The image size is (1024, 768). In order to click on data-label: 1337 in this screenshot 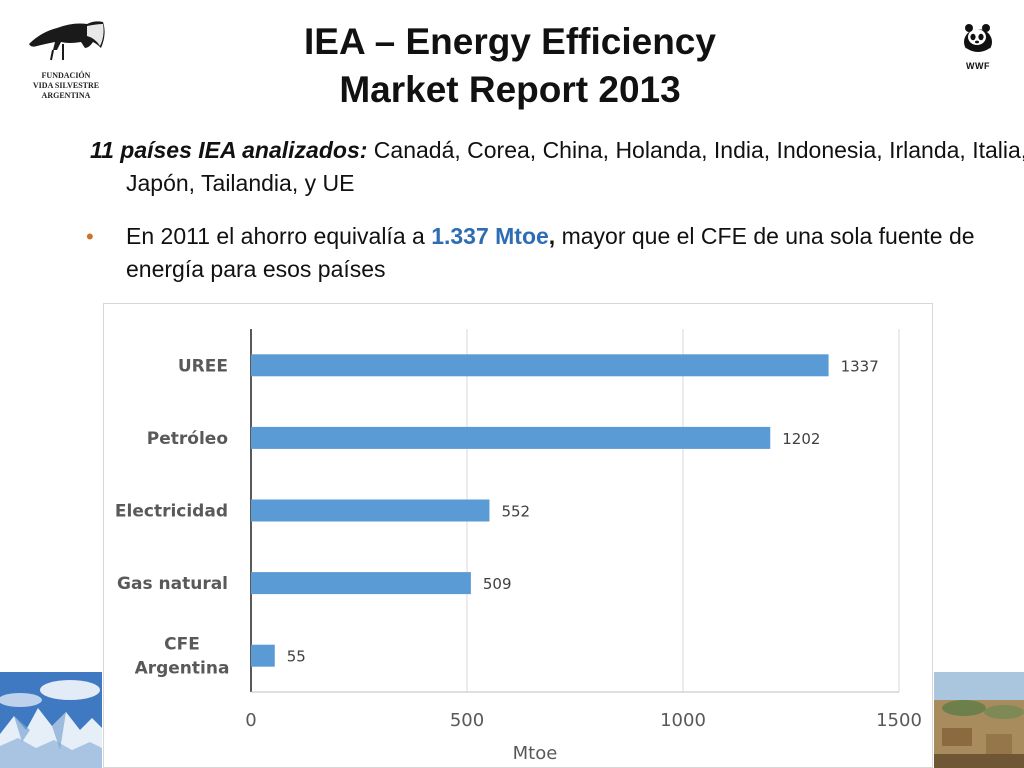, I will do `click(860, 366)`.